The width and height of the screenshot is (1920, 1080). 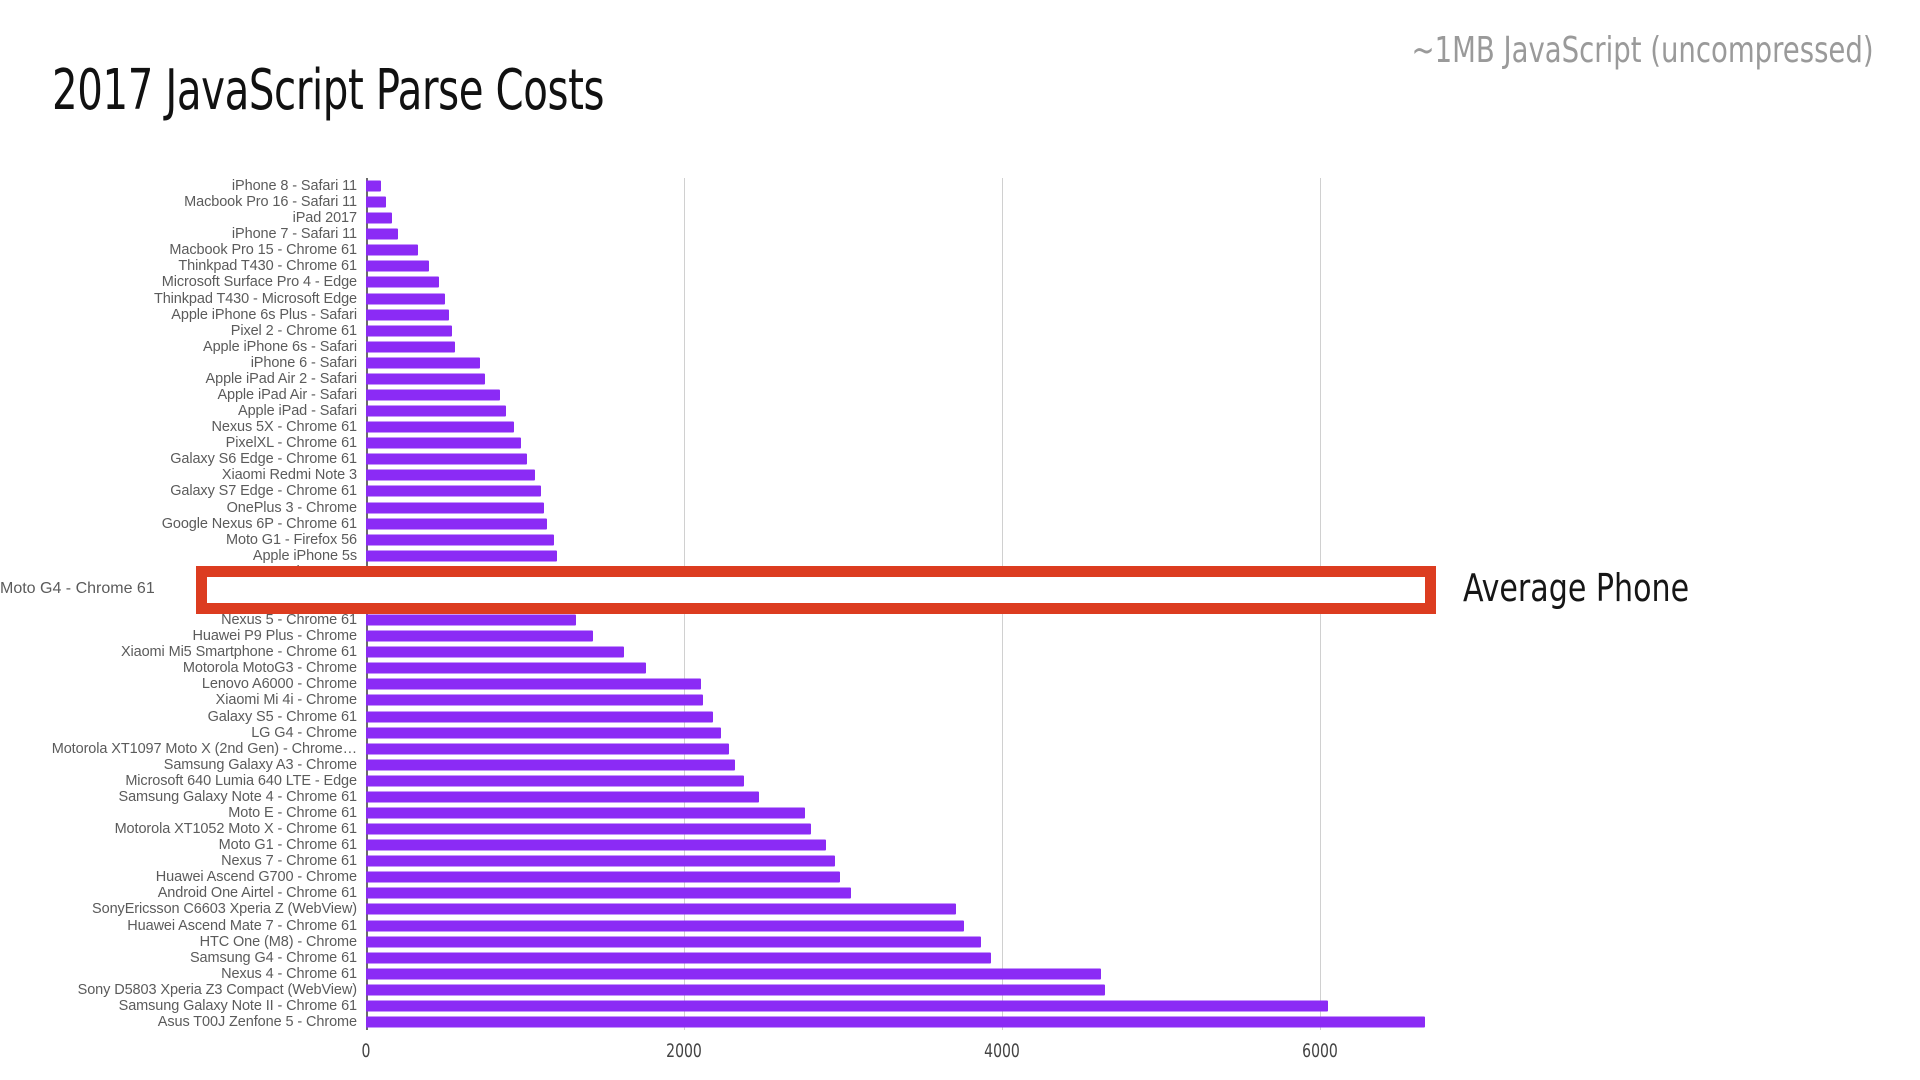 I want to click on y-axis-tick-label: Apple iPad Air 2 - Safari, so click(x=281, y=378).